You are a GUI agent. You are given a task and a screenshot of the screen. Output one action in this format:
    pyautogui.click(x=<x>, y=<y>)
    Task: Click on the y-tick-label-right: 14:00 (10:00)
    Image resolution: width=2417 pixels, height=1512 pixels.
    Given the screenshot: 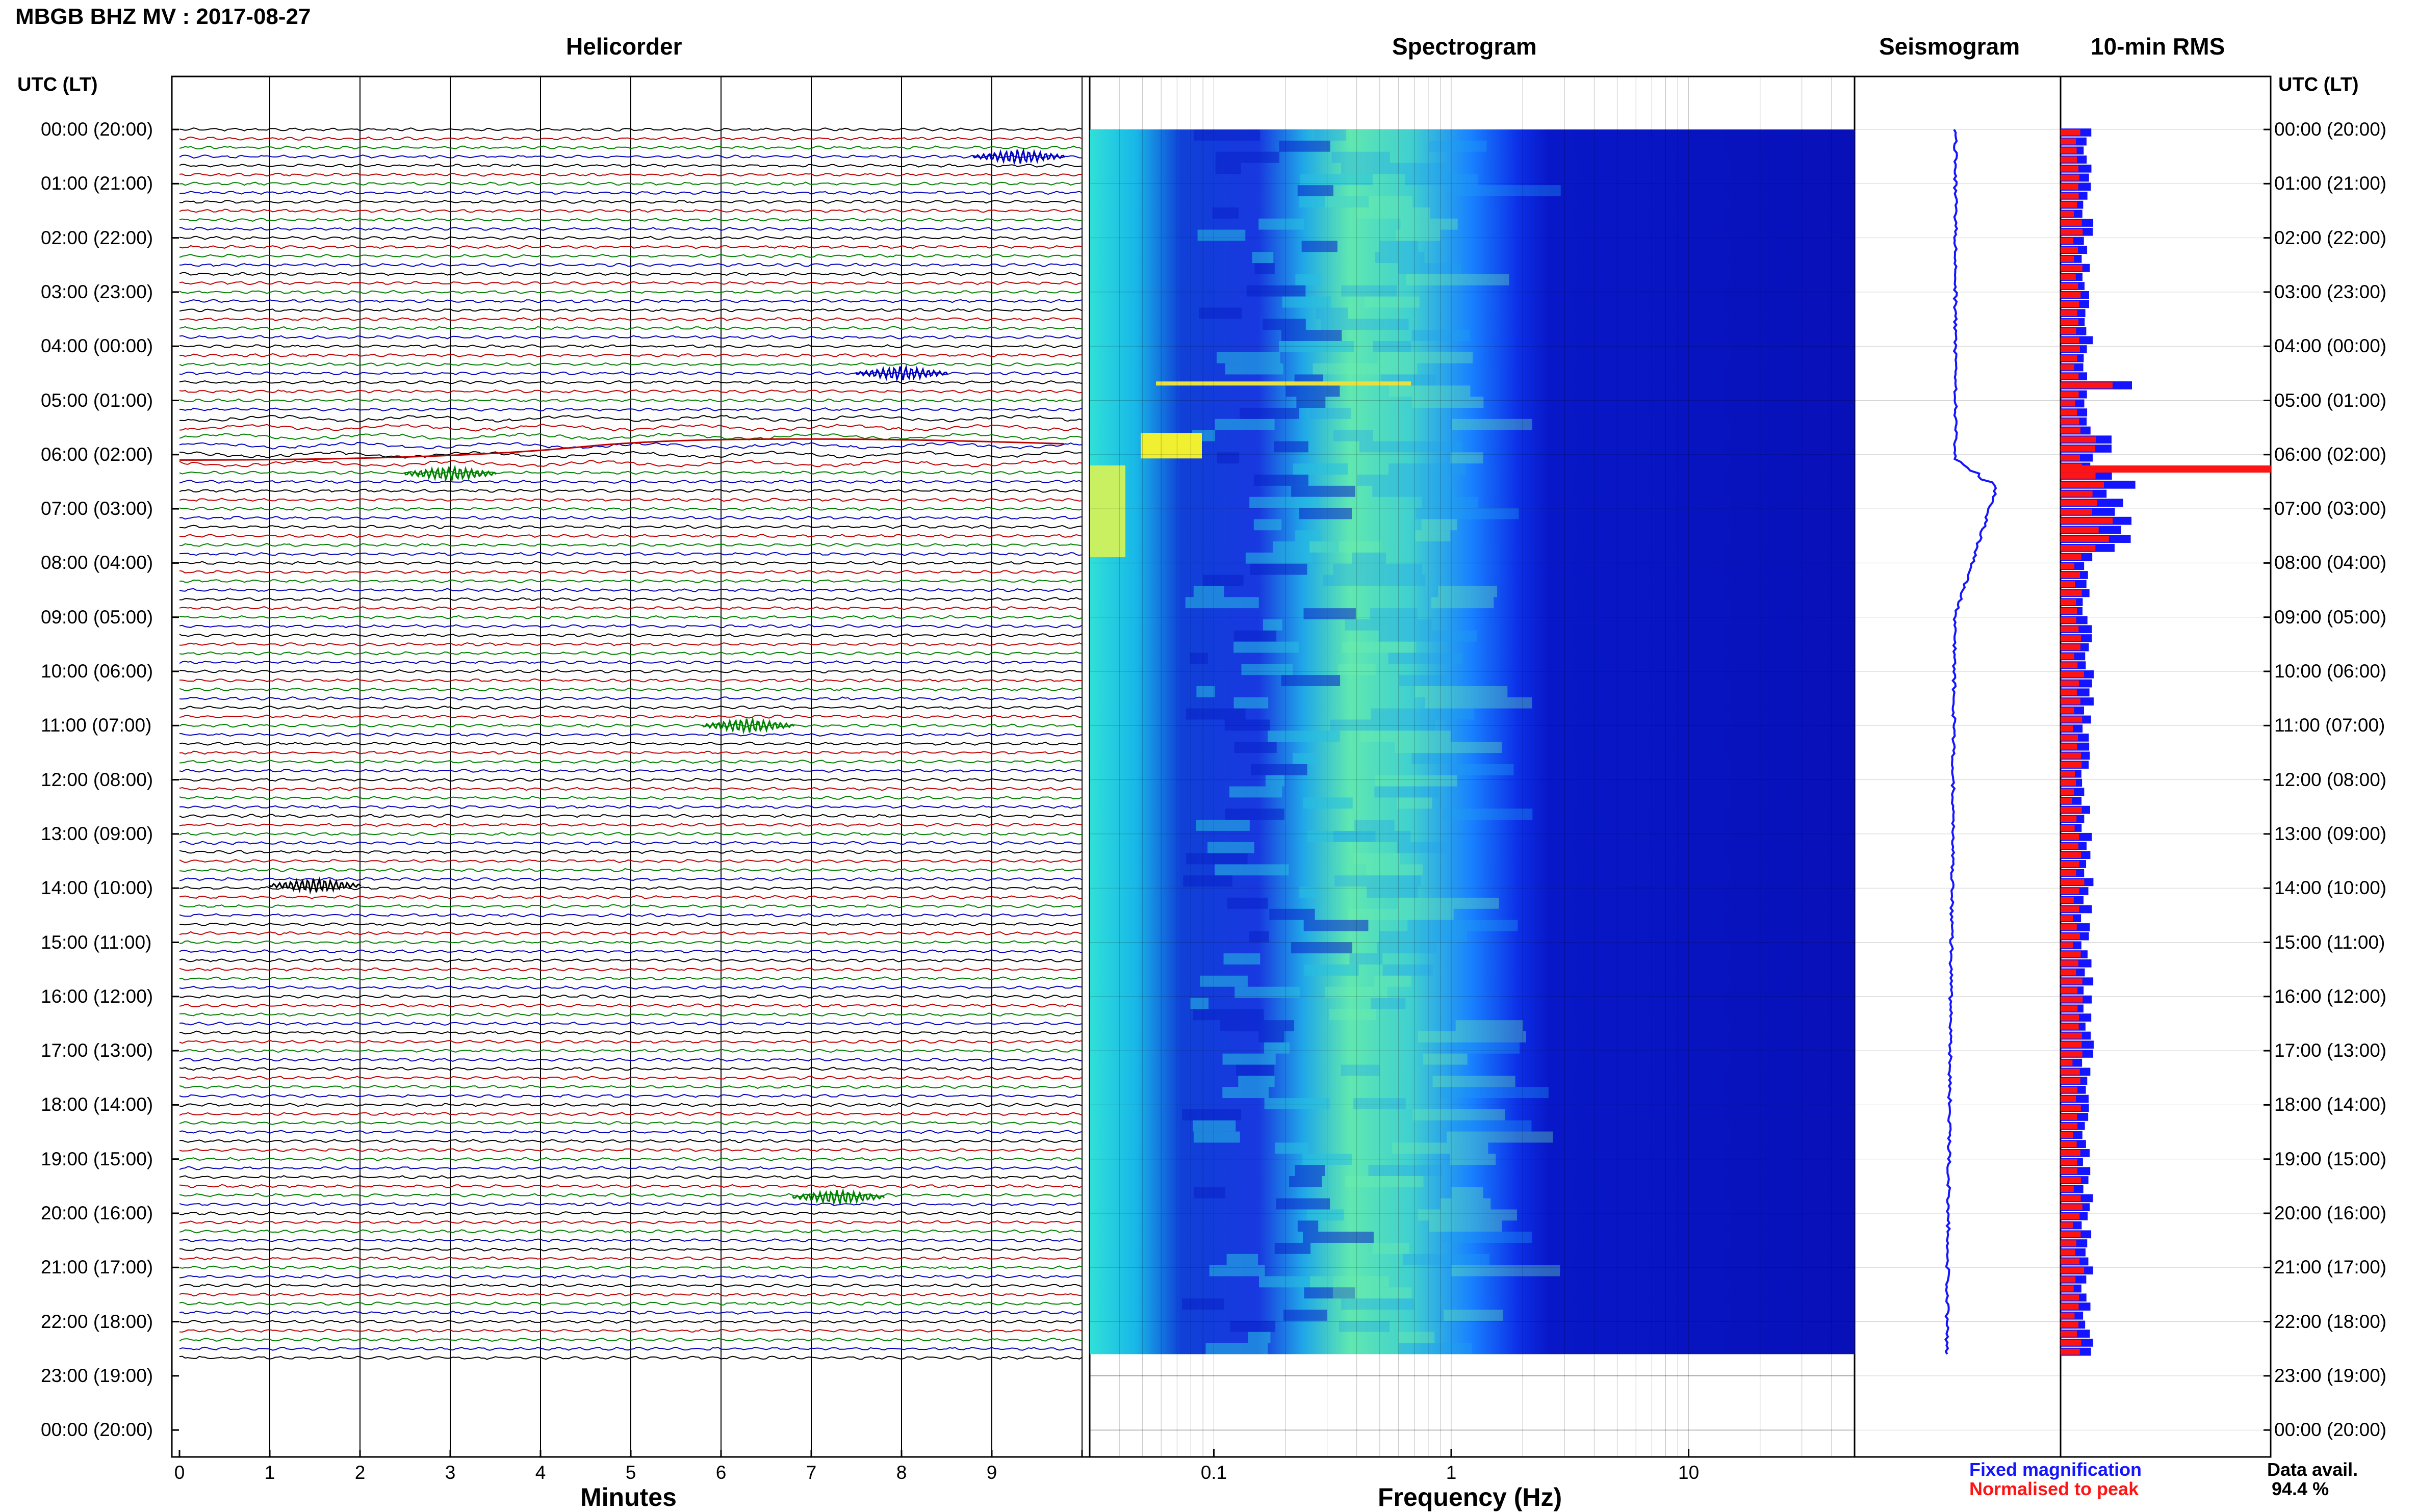 What is the action you would take?
    pyautogui.click(x=2330, y=888)
    